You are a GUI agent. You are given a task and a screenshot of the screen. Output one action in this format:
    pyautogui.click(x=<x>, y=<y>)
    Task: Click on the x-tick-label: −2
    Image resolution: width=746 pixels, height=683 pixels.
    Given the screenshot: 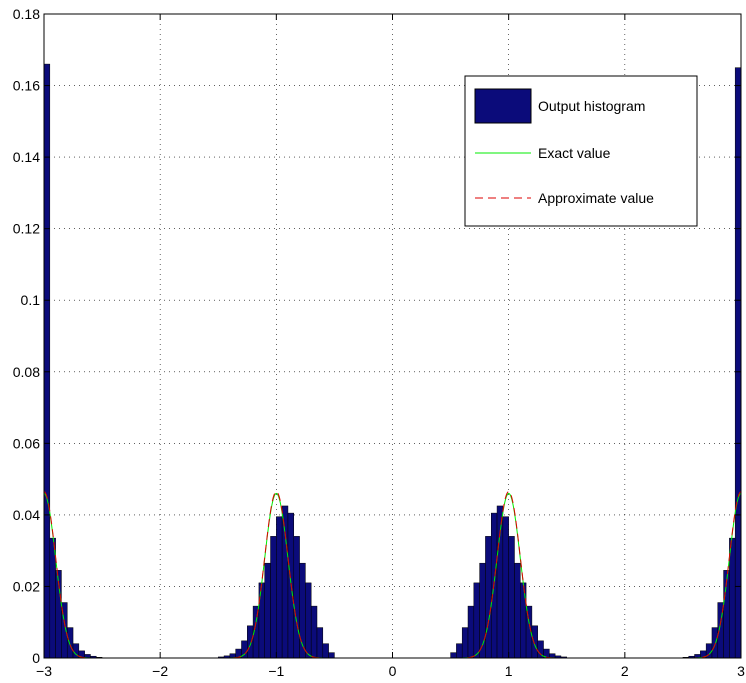 What is the action you would take?
    pyautogui.click(x=160, y=671)
    